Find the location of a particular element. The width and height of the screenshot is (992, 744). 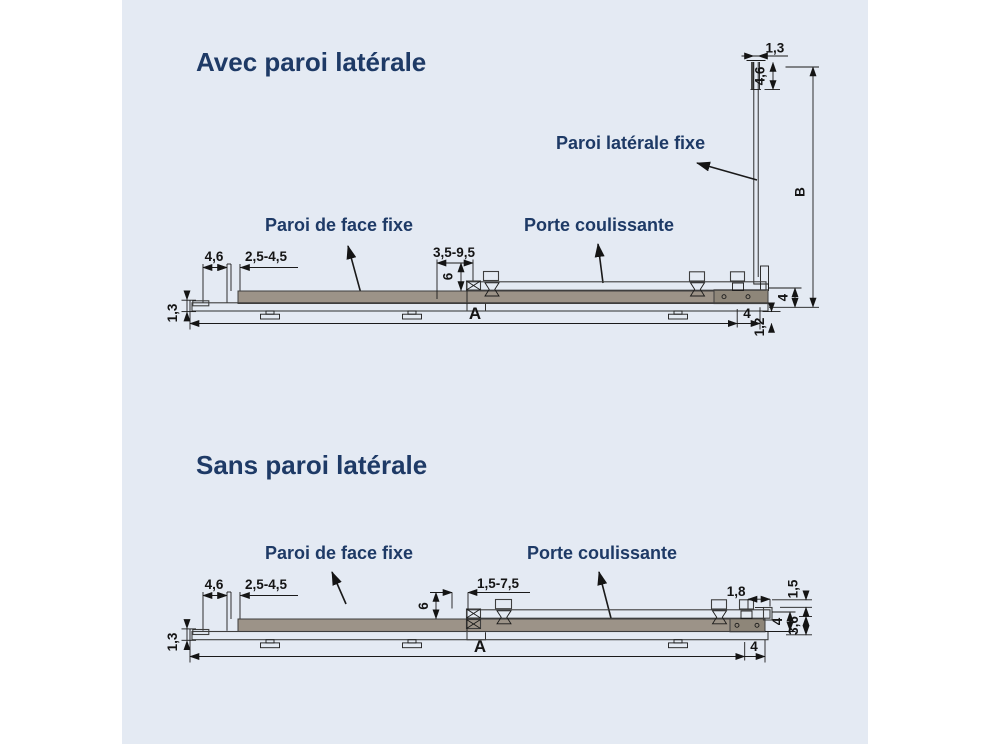

dim-door-gap: 1,5 is located at coordinates (792, 598).